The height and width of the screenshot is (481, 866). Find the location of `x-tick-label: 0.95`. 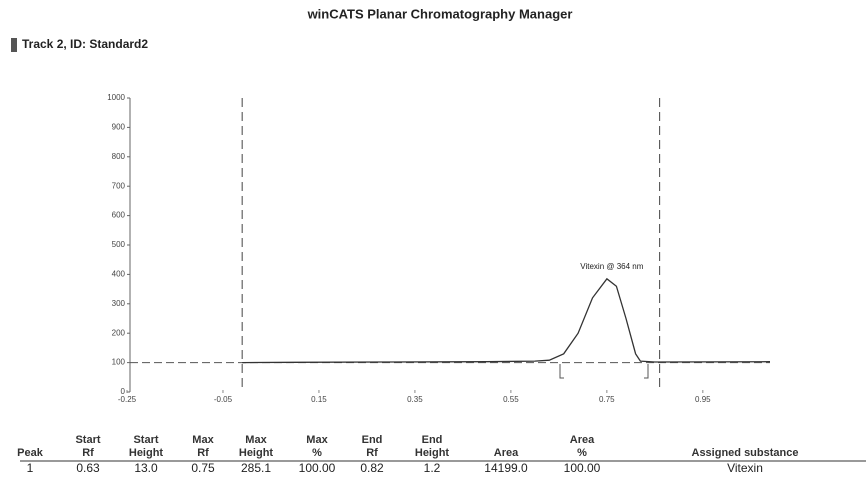

x-tick-label: 0.95 is located at coordinates (703, 399).